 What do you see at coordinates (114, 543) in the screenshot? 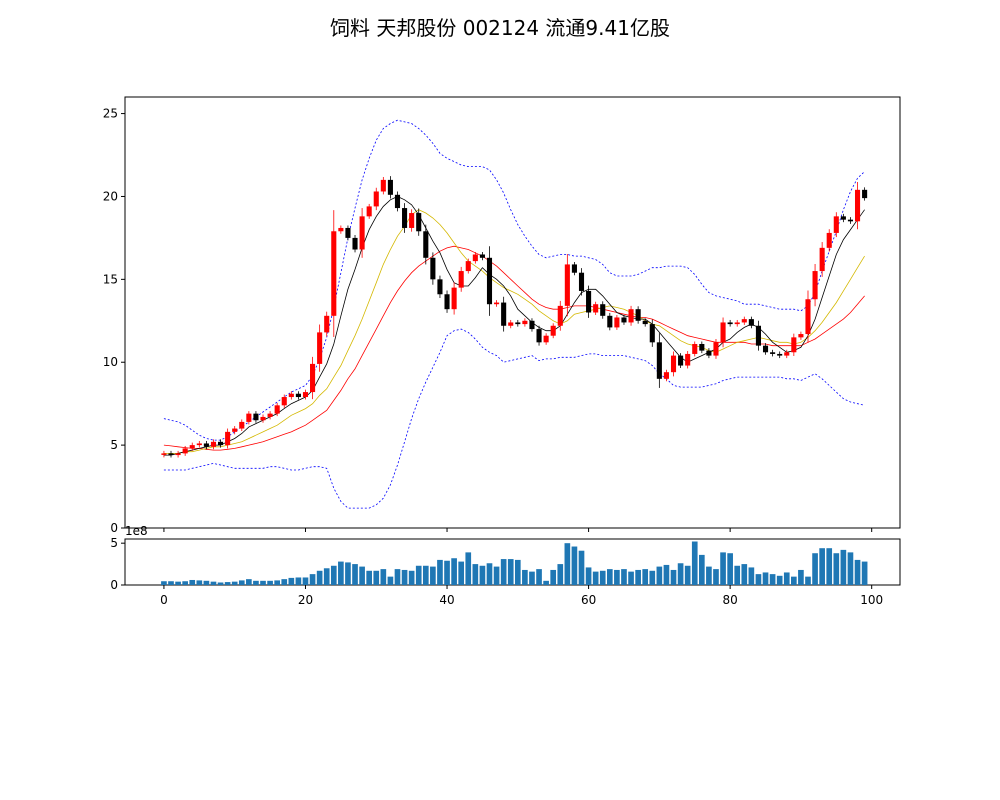
I see `volume-ytick-label: 5` at bounding box center [114, 543].